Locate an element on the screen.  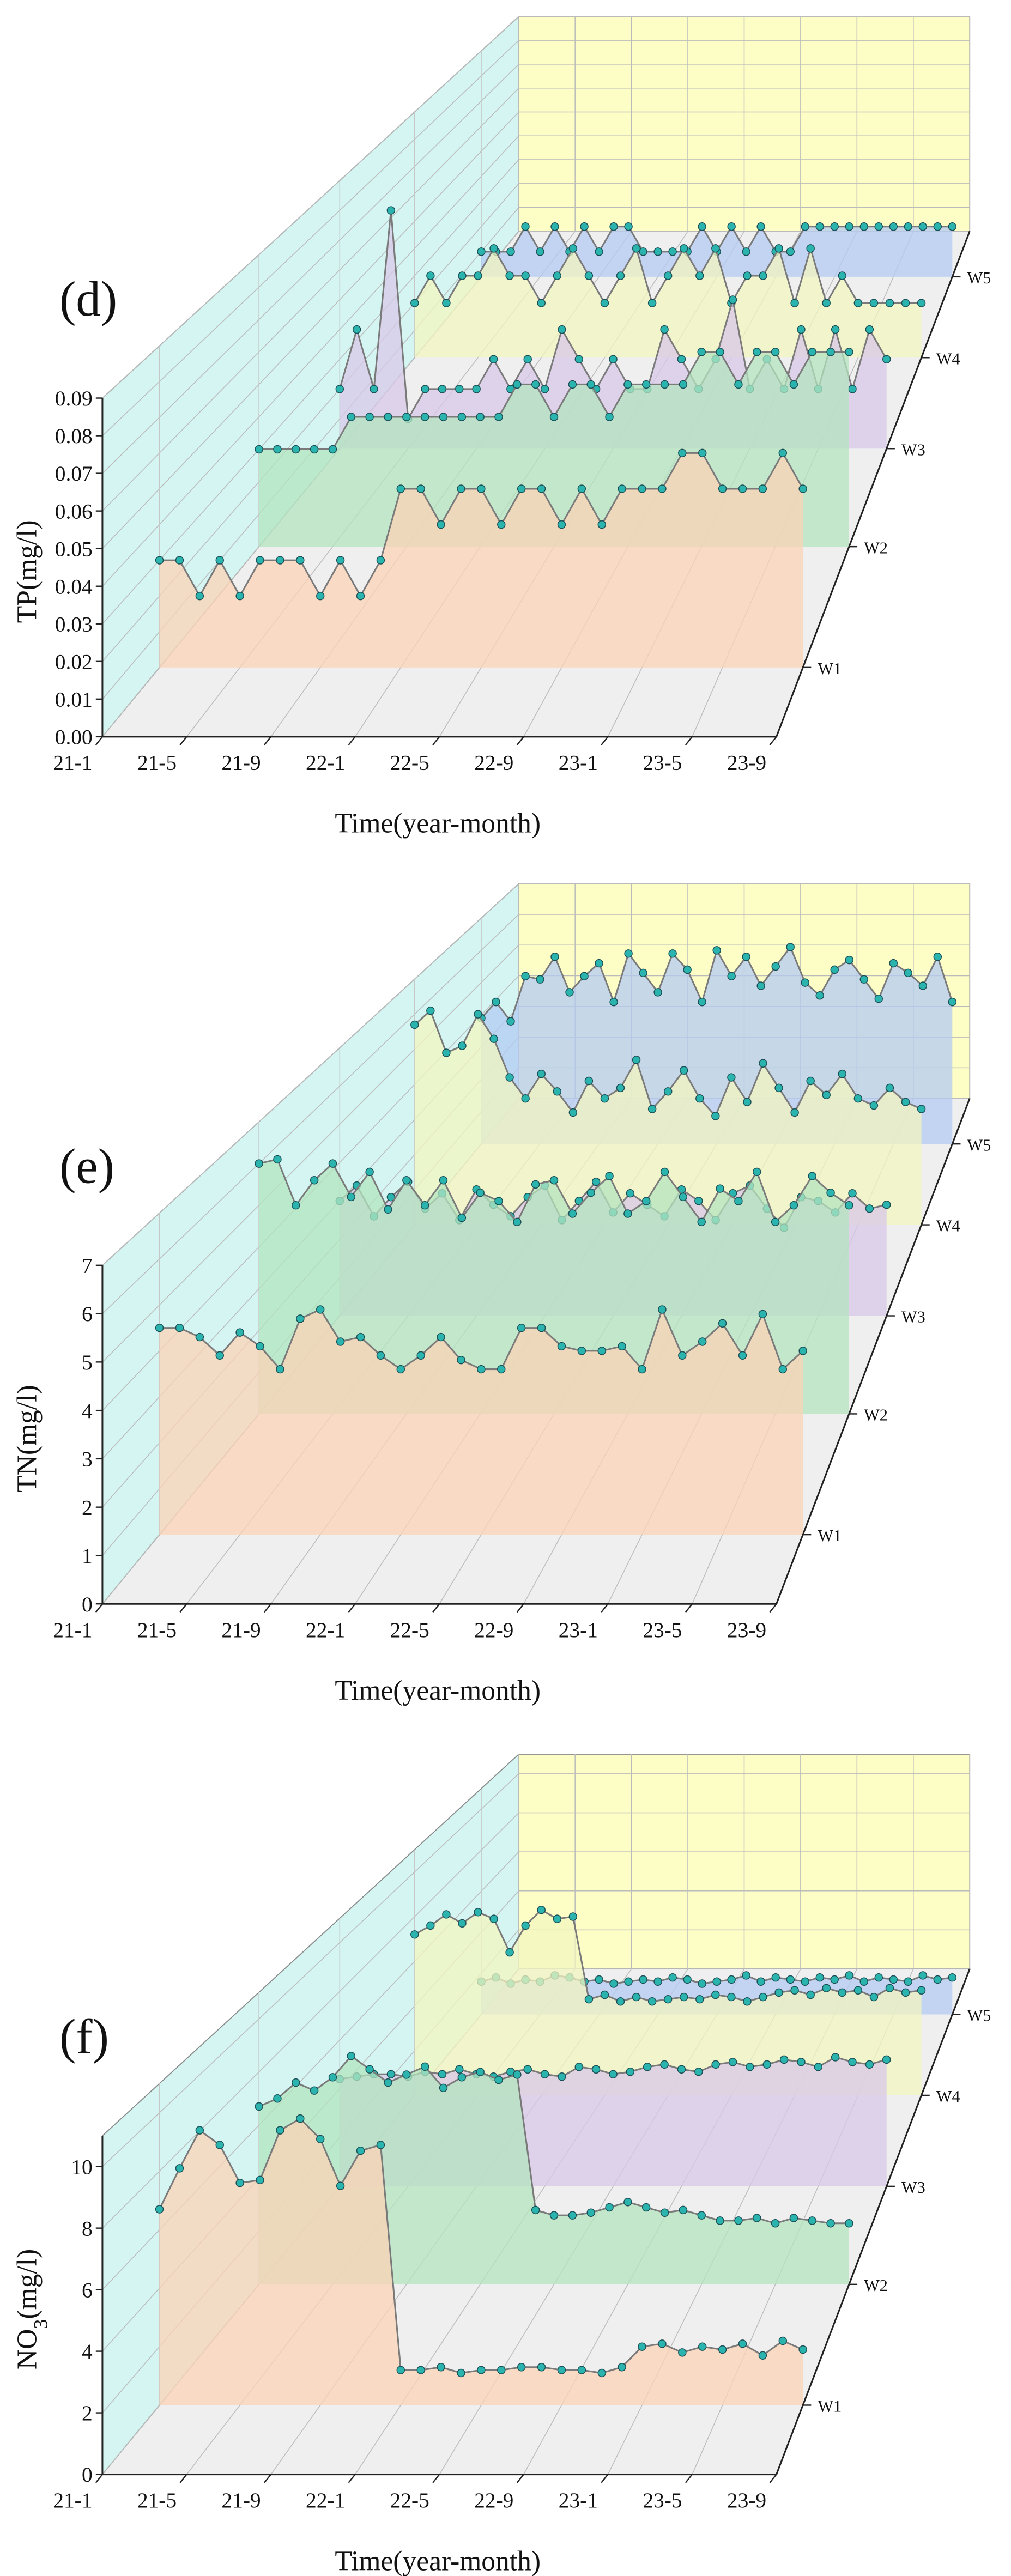
y-axis-title-part: NO is located at coordinates (27, 2349).